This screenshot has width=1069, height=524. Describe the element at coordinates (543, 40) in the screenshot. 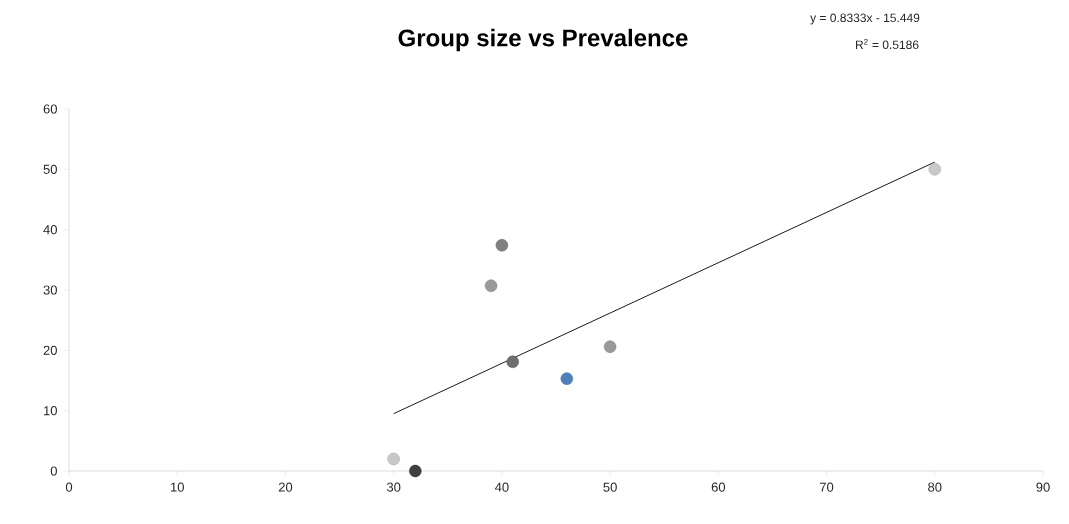

I see `chart-title: Group size vs Prevalence` at that location.